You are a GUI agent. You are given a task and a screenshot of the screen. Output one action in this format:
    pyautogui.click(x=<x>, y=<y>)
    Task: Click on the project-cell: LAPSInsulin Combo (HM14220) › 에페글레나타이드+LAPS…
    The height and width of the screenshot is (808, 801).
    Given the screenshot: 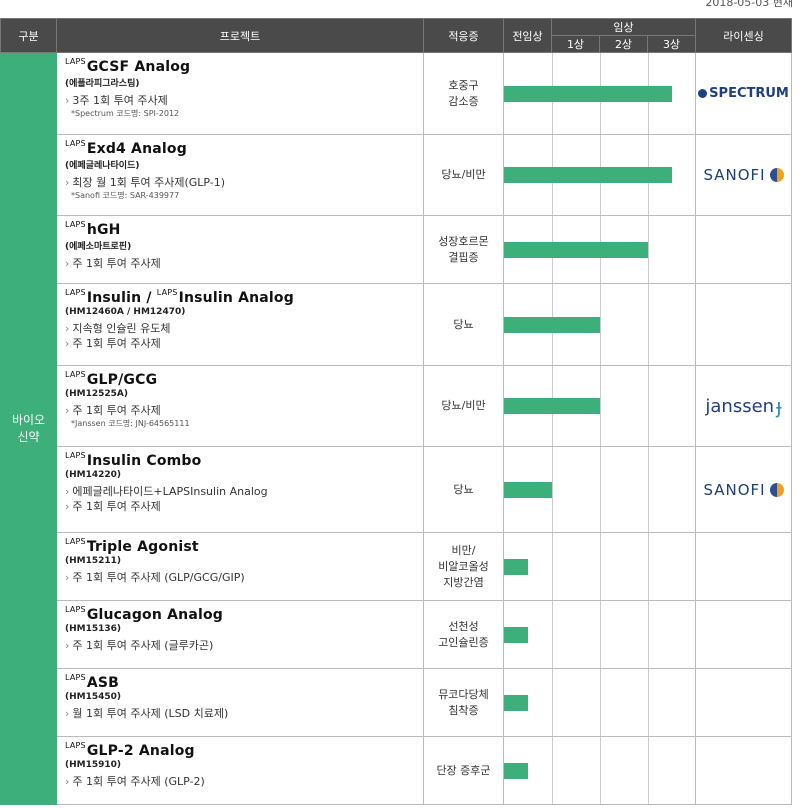 What is the action you would take?
    pyautogui.click(x=240, y=489)
    